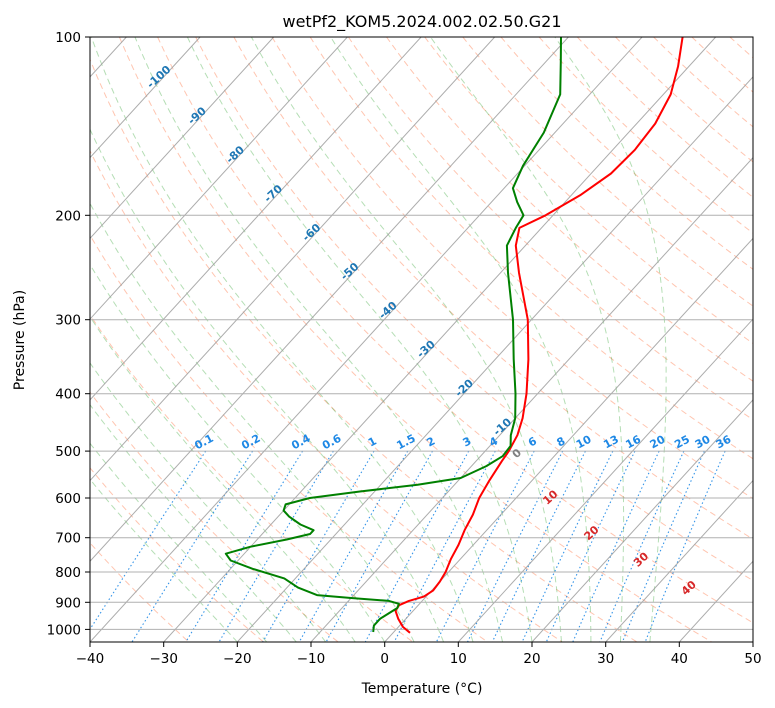 This screenshot has height=708, width=775. I want to click on x-axis-label: Temperature (°C), so click(422, 689).